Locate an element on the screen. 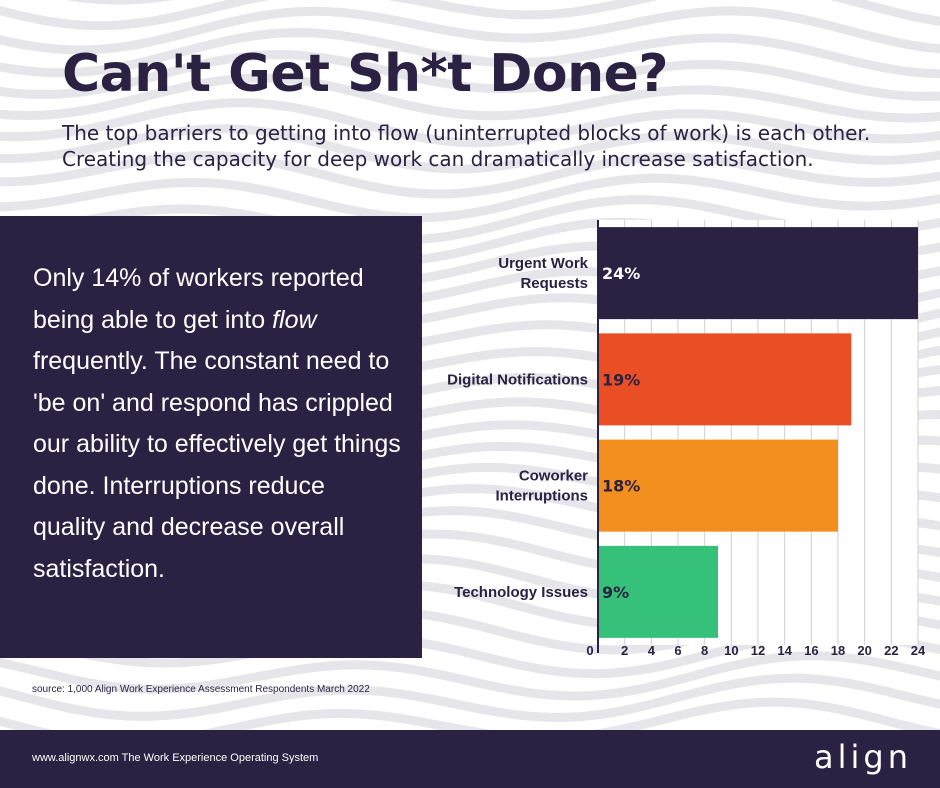 Image resolution: width=940 pixels, height=788 pixels. data-label: 24% is located at coordinates (621, 273).